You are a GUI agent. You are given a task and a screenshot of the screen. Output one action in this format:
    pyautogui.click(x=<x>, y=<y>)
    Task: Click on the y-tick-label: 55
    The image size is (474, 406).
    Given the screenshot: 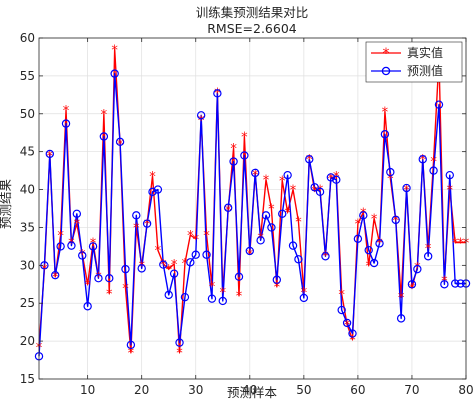 What is the action you would take?
    pyautogui.click(x=27, y=76)
    